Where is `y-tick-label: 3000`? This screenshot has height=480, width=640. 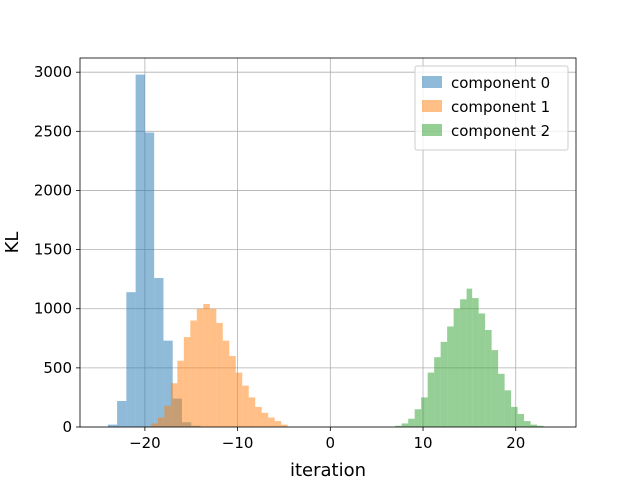 y-tick-label: 3000 is located at coordinates (53, 72).